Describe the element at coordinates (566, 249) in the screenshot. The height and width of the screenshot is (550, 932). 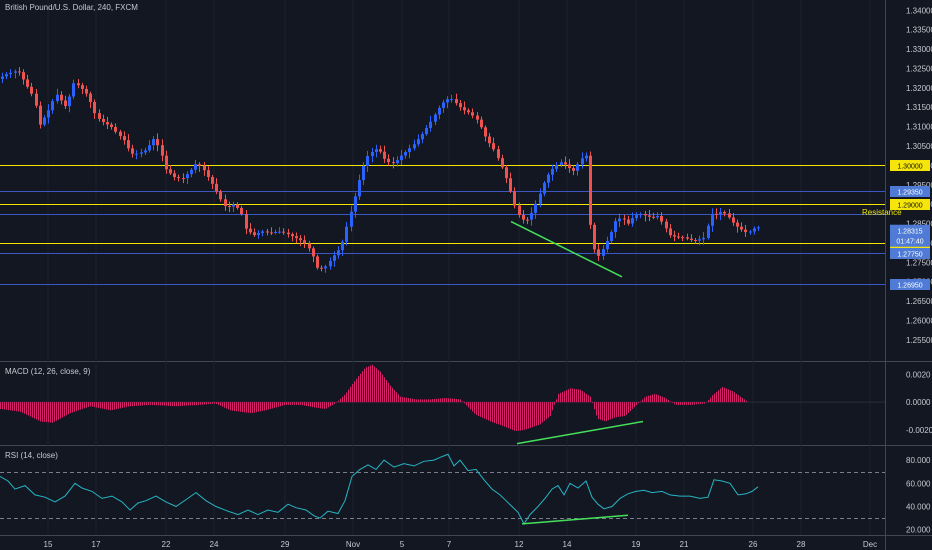
I see `divergence-trendline` at that location.